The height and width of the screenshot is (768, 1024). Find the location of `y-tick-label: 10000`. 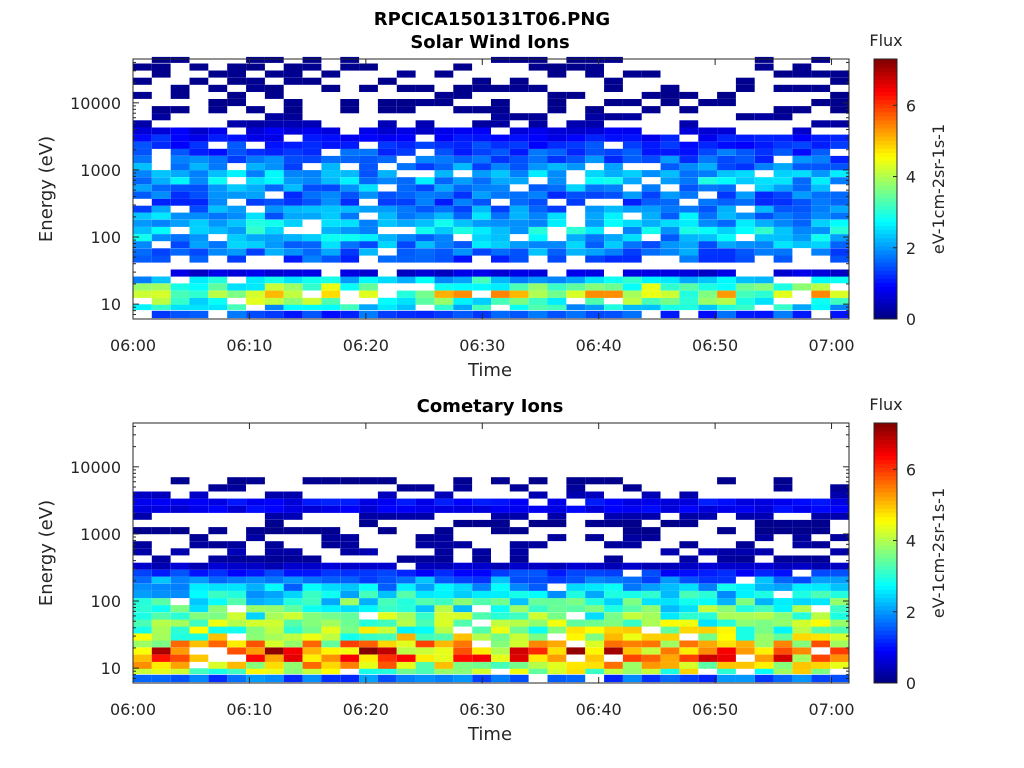

y-tick-label: 10000 is located at coordinates (95, 103).